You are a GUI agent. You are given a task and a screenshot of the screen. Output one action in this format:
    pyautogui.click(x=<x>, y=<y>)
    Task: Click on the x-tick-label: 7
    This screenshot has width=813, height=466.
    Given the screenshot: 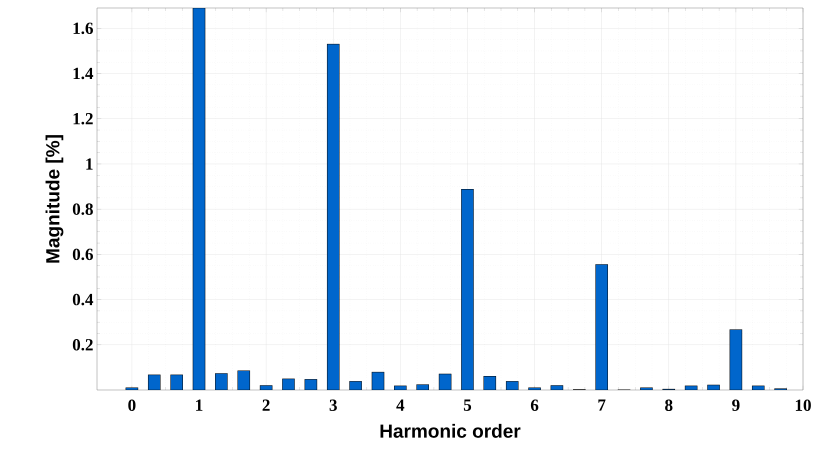 What is the action you would take?
    pyautogui.click(x=602, y=405)
    